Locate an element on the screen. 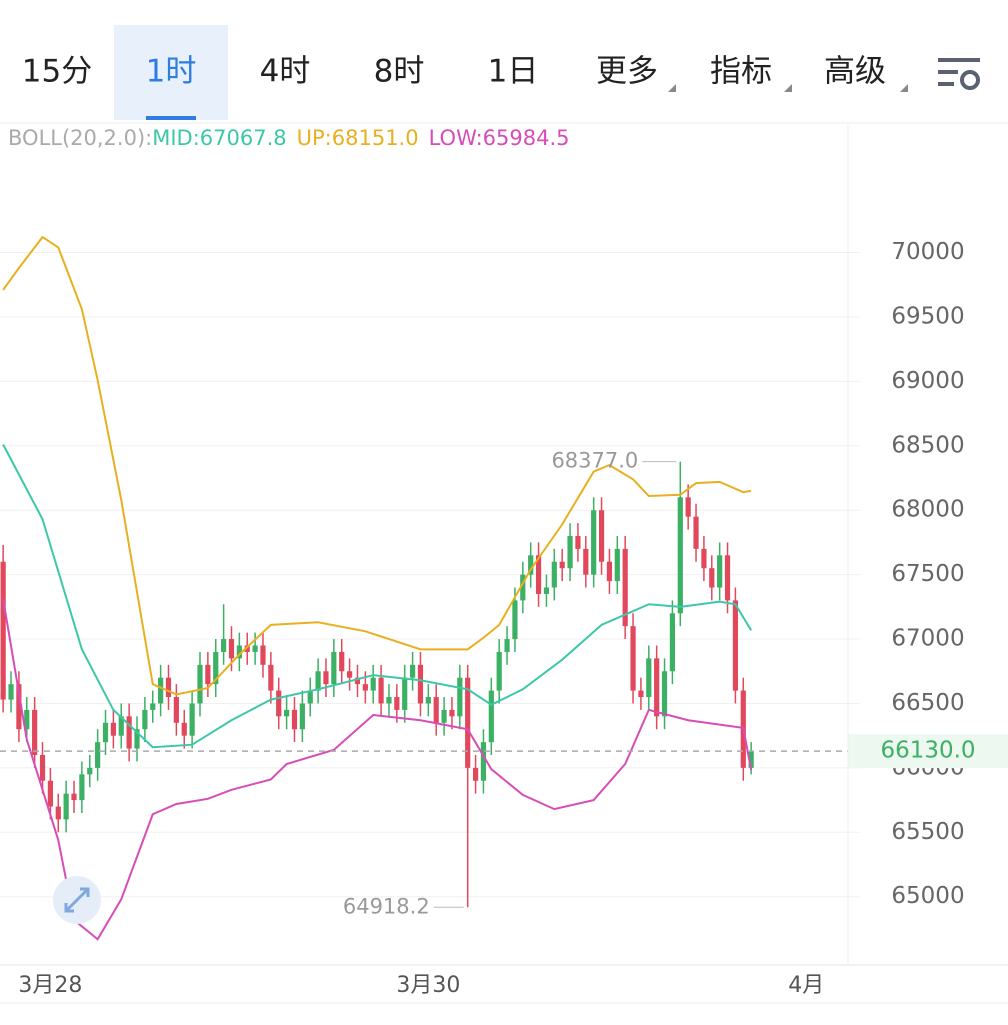 The height and width of the screenshot is (1025, 1008). indicator-label: BOLL(20,2.0): is located at coordinates (80, 138).